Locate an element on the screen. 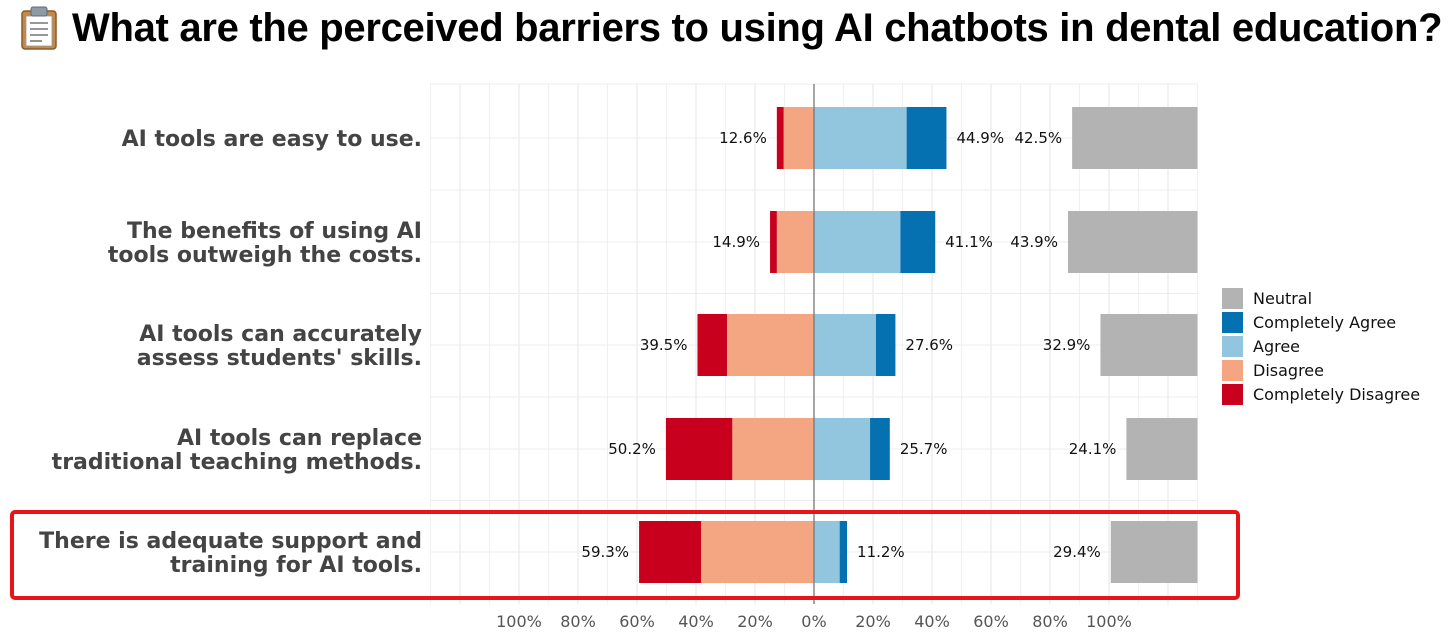 This screenshot has height=643, width=1456. legend-item: Neutral is located at coordinates (1321, 298).